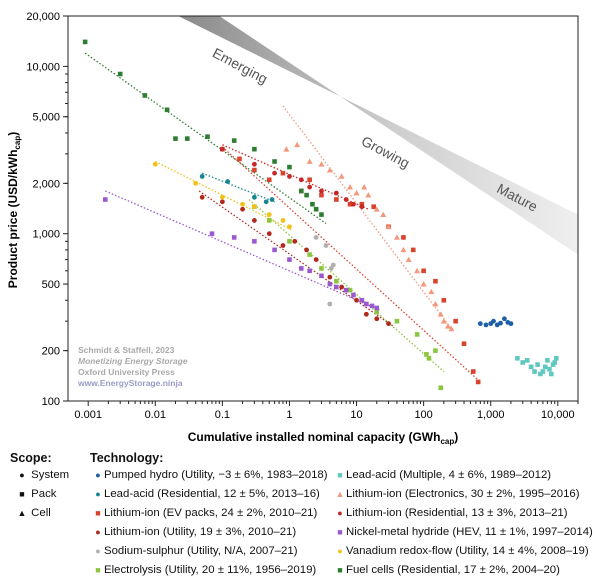 The image size is (600, 577). Describe the element at coordinates (126, 372) in the screenshot. I see `source-line-3: Oxford University Press` at that location.